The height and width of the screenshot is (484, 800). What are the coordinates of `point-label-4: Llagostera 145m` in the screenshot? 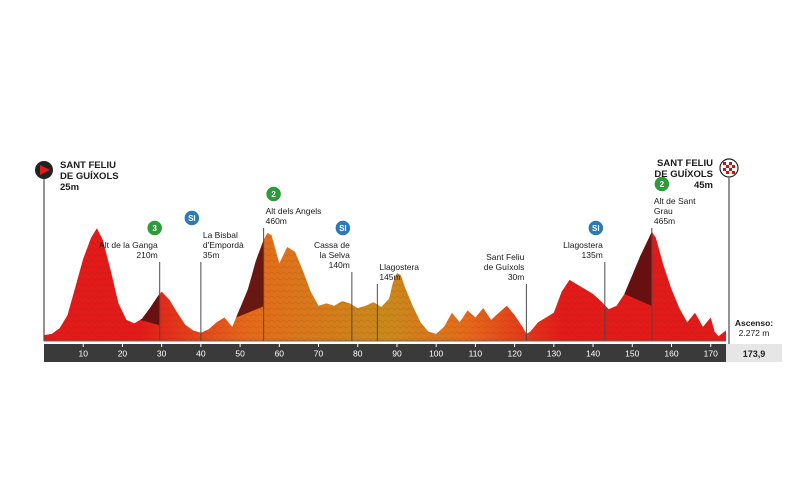 It's located at (399, 272).